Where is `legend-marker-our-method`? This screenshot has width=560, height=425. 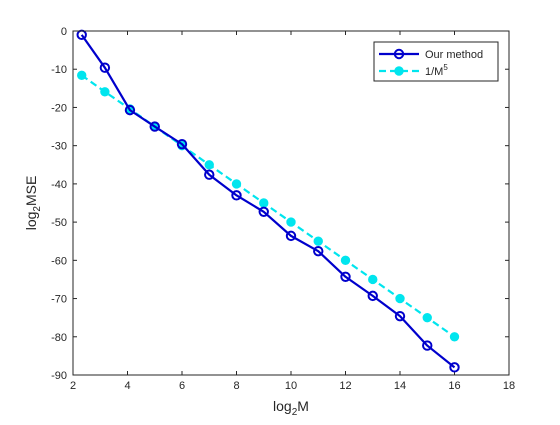
legend-marker-our-method is located at coordinates (399, 54).